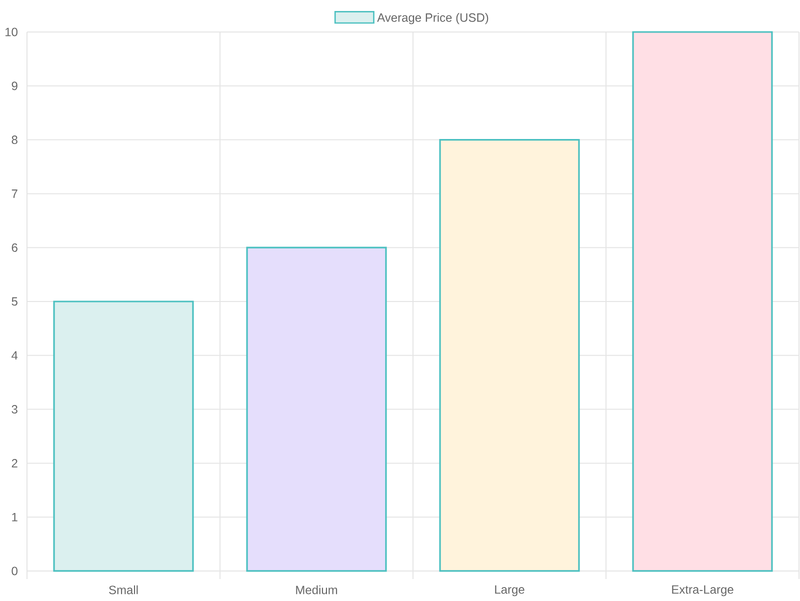 Image resolution: width=800 pixels, height=601 pixels. What do you see at coordinates (15, 355) in the screenshot?
I see `y-tick-label: 4` at bounding box center [15, 355].